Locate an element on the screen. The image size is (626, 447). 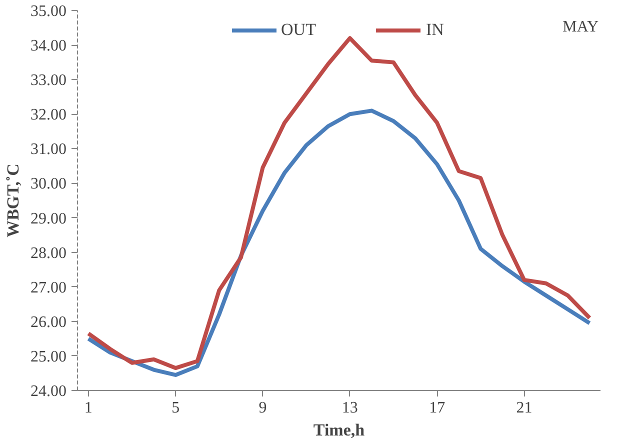
y-tick-label: 30.00 is located at coordinates (48, 184).